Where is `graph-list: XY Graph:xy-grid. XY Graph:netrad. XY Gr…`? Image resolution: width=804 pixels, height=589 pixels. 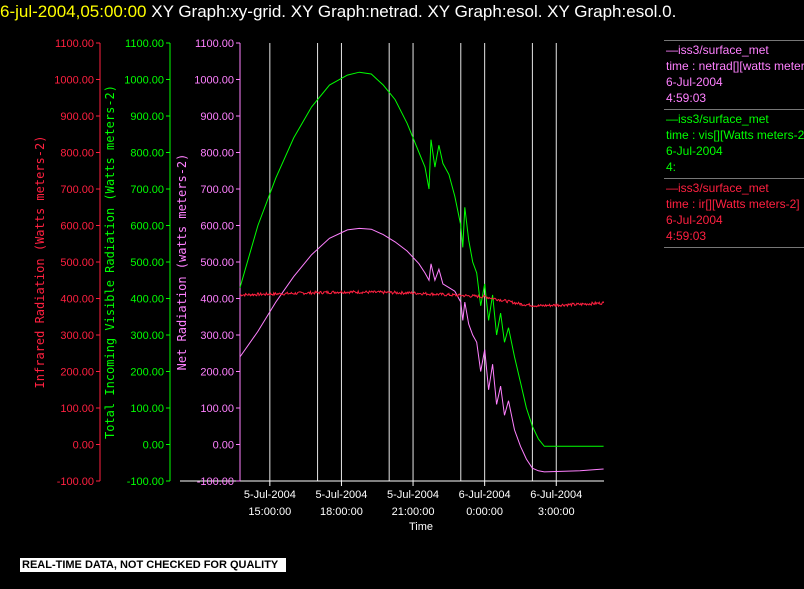 graph-list: XY Graph:xy-grid. XY Graph:netrad. XY Gr… is located at coordinates (411, 11).